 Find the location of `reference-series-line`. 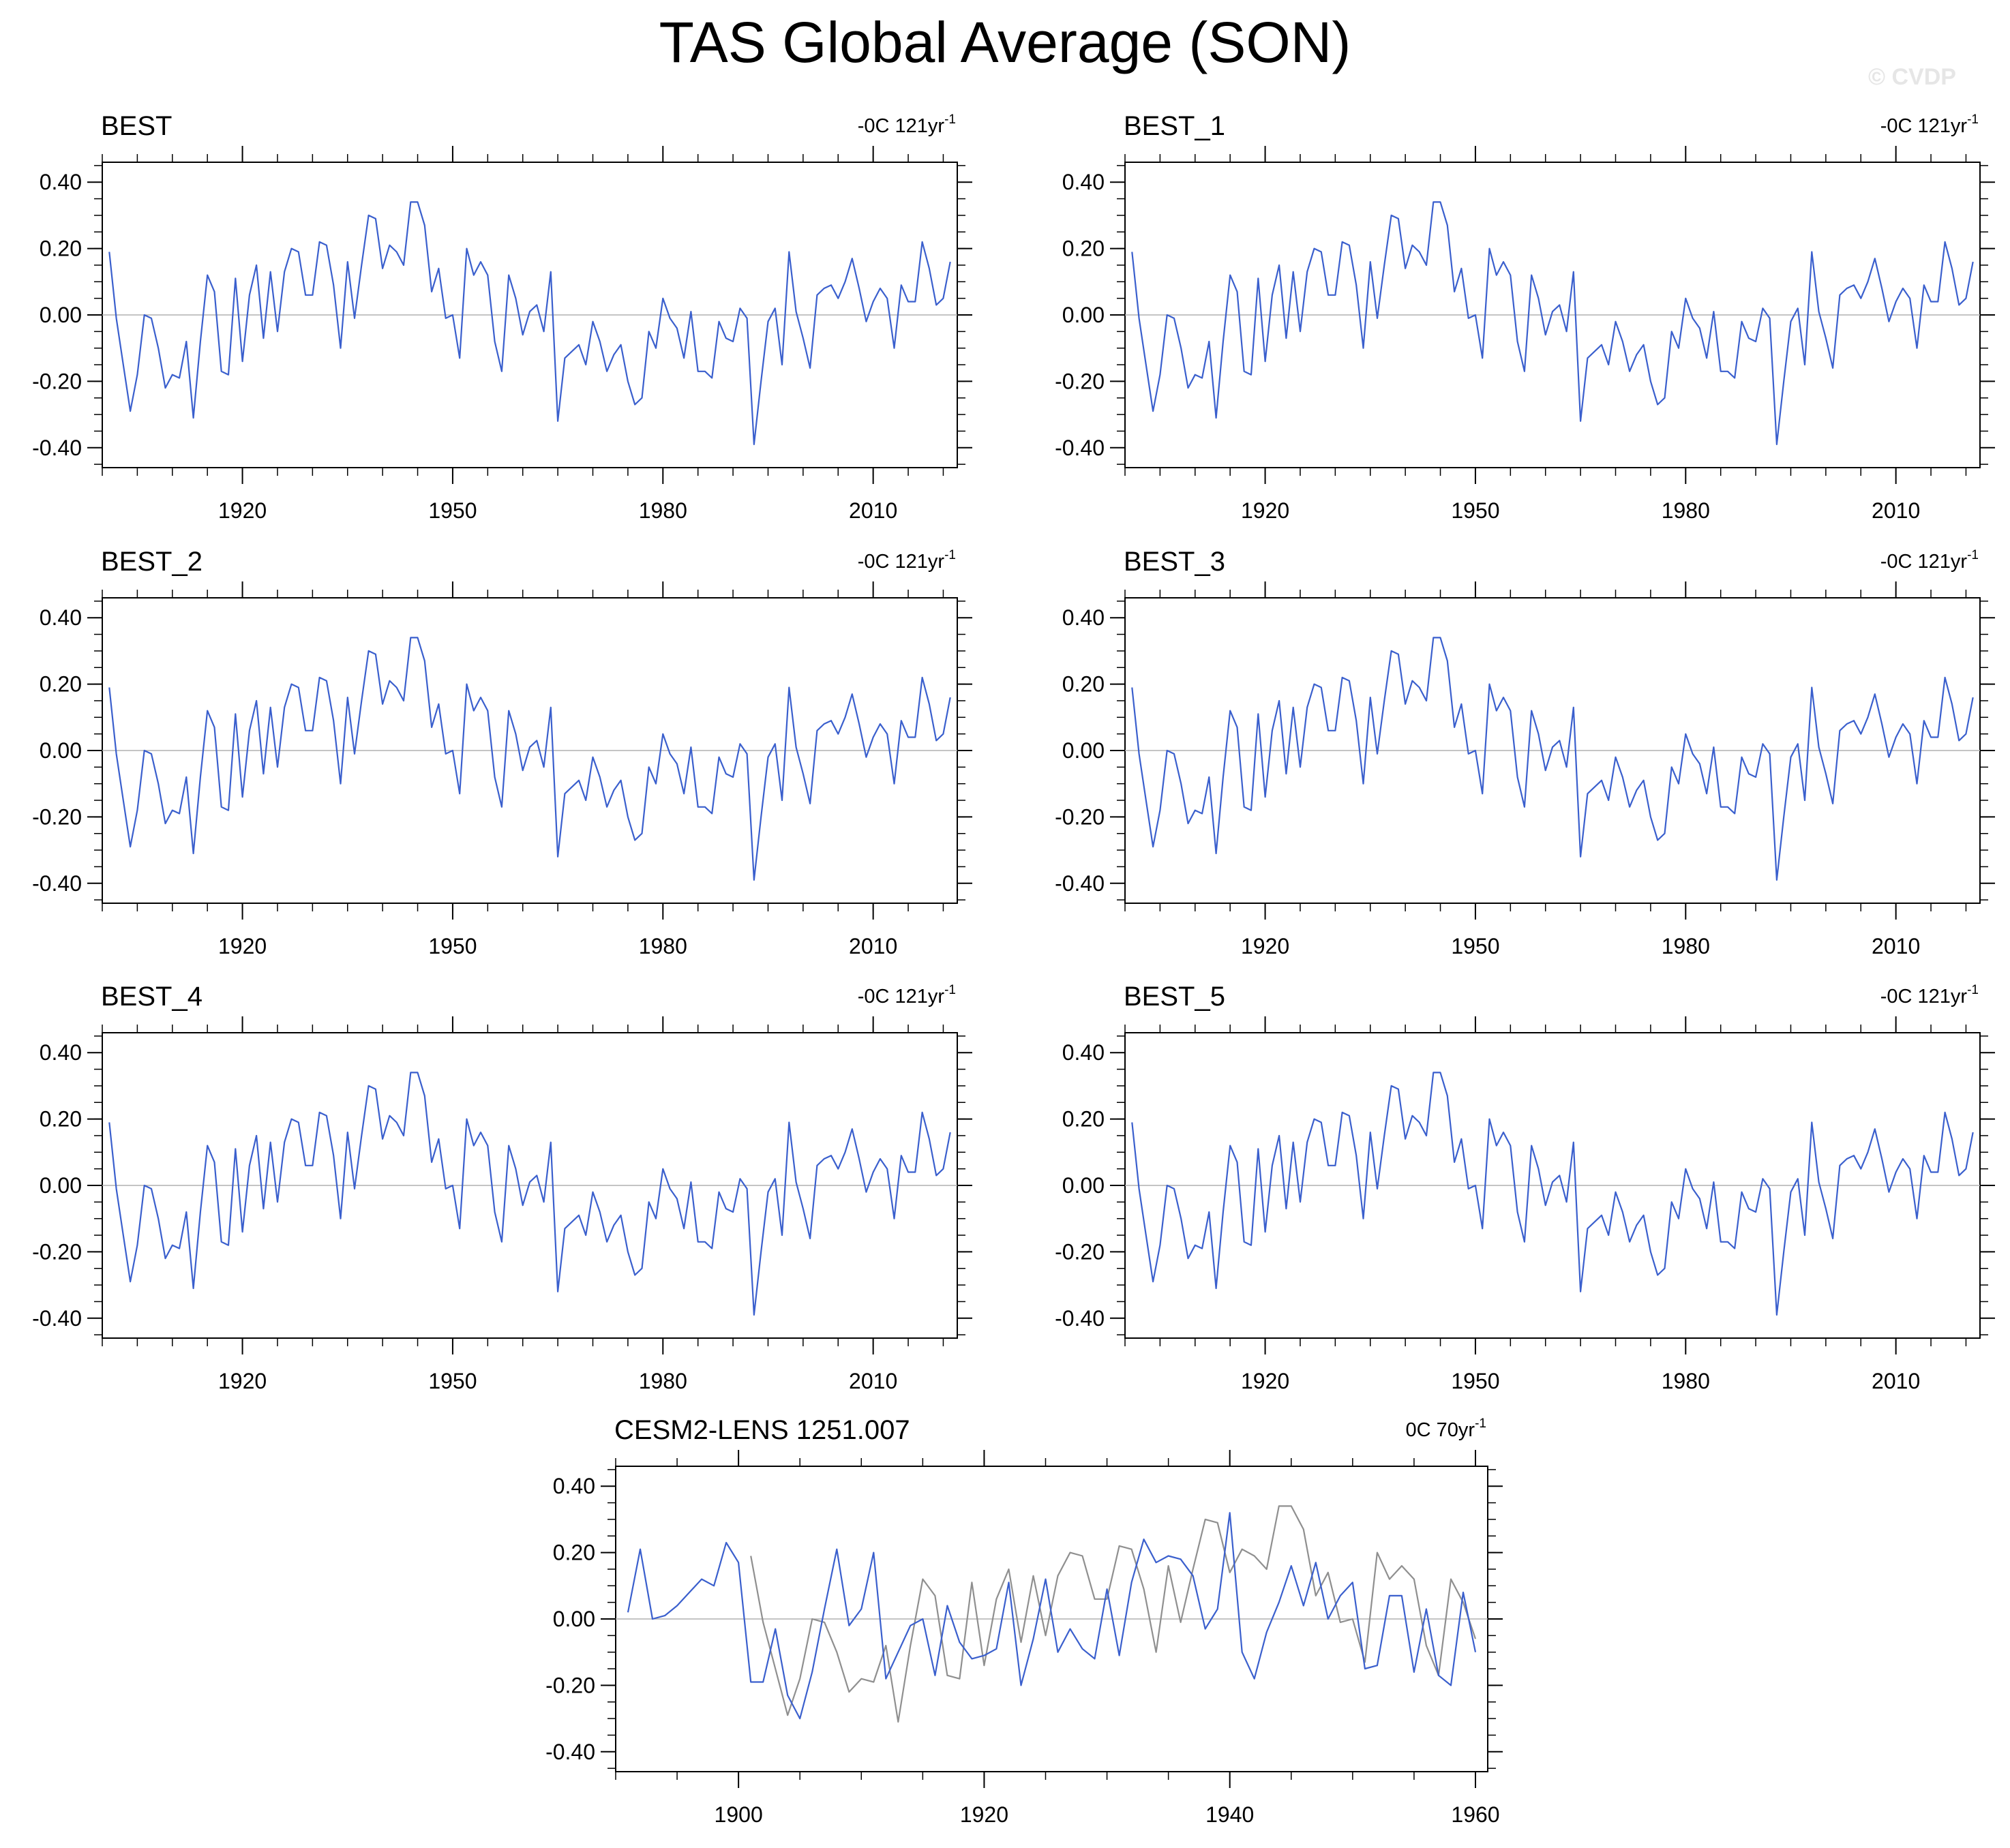

reference-series-line is located at coordinates (1113, 1614).